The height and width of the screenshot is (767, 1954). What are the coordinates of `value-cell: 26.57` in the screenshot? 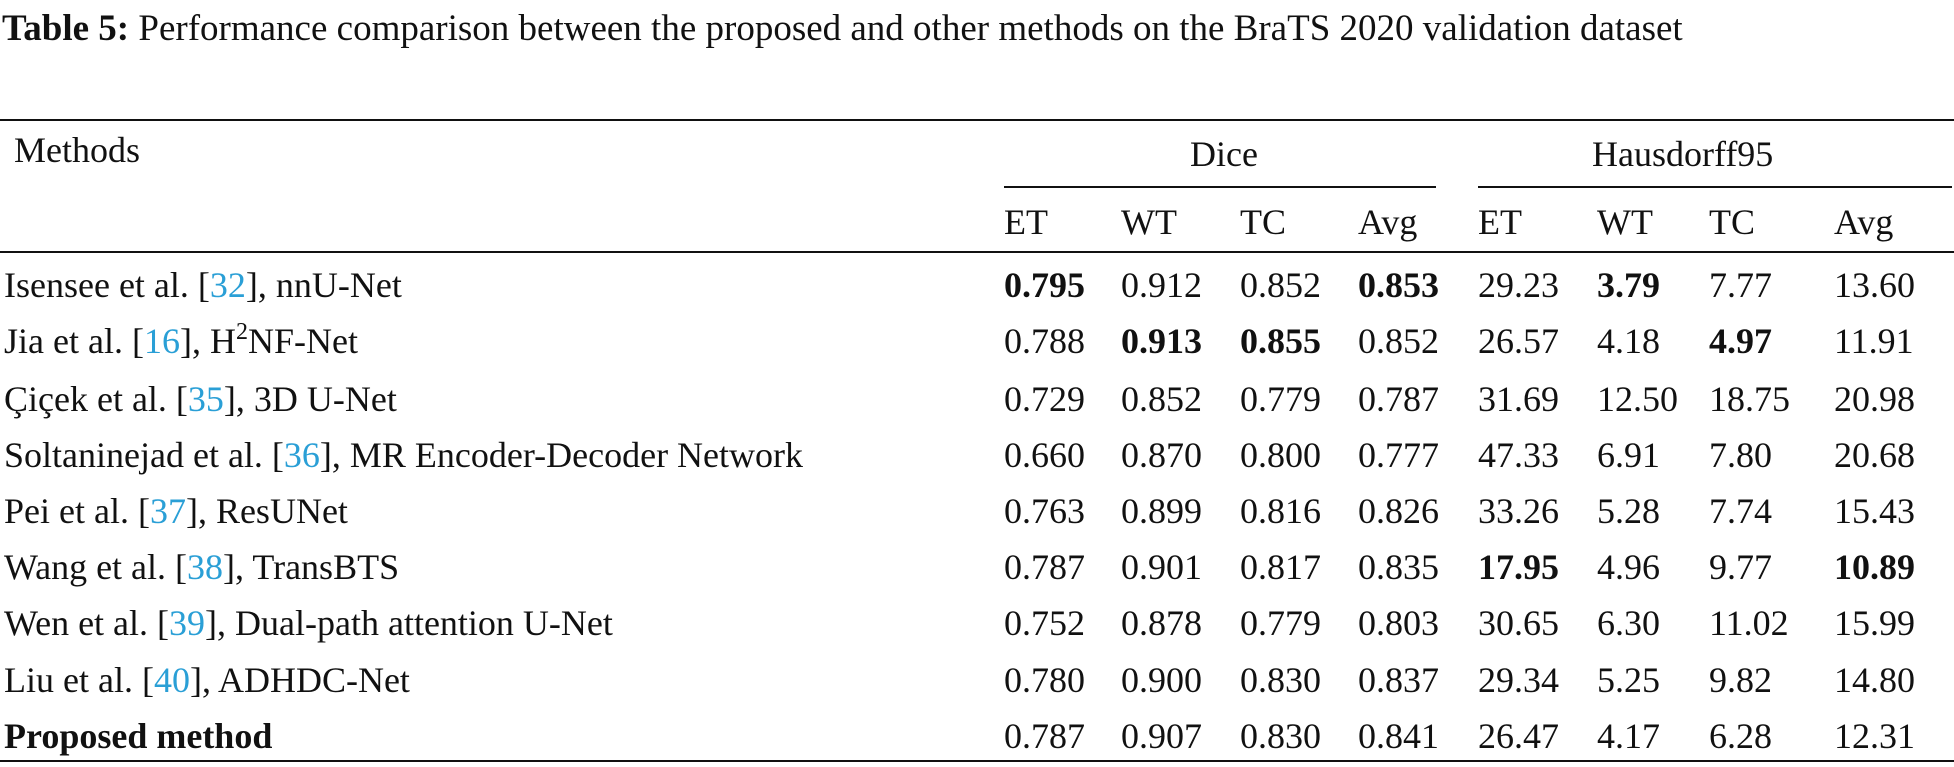 It's located at (1518, 341).